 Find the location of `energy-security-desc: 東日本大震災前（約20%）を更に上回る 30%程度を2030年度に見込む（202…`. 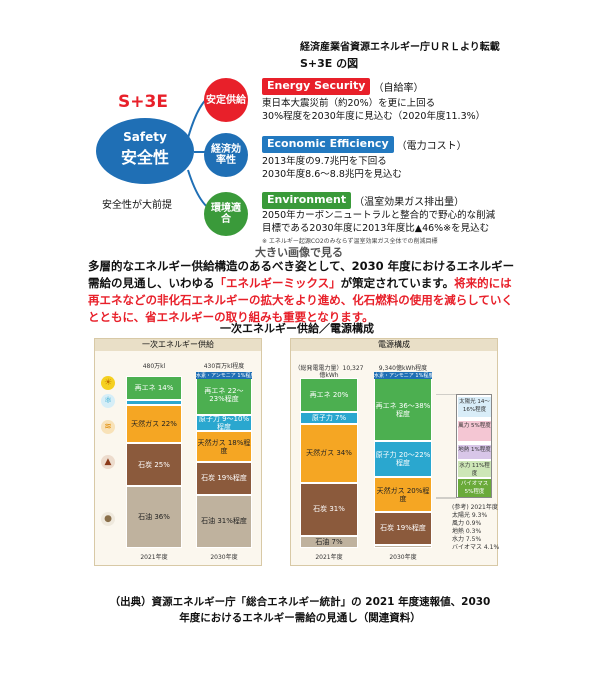

energy-security-desc: 東日本大震災前（約20%）を更に上回る 30%程度を2030年度に見込む（202… is located at coordinates (373, 110).